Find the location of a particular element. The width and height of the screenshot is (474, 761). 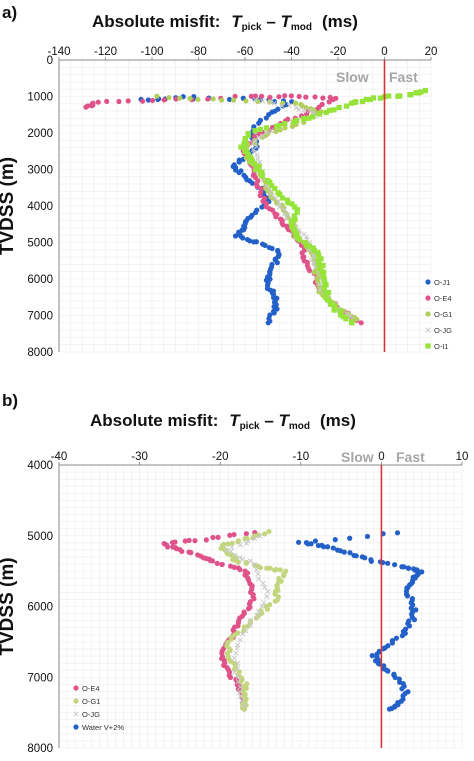

panel-b-title: Absolute misfit: Tpick – Tmod (ms) is located at coordinates (223, 421).